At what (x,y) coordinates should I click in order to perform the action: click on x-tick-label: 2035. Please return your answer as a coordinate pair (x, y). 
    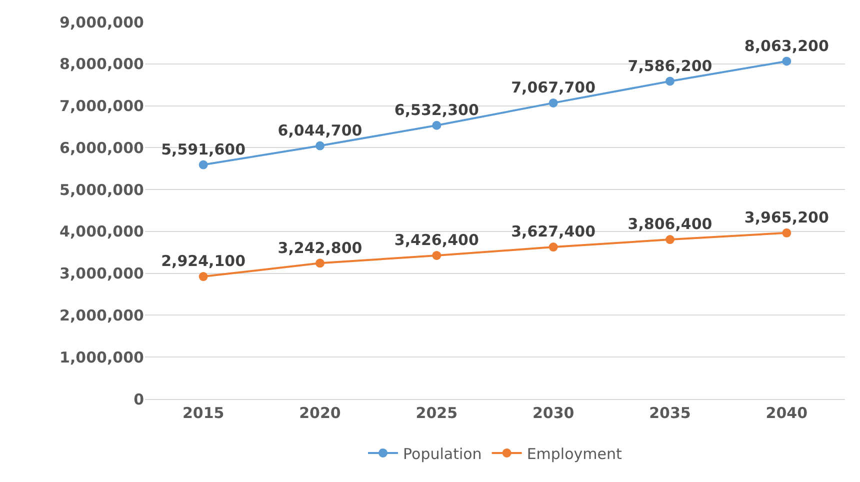
    Looking at the image, I should click on (670, 413).